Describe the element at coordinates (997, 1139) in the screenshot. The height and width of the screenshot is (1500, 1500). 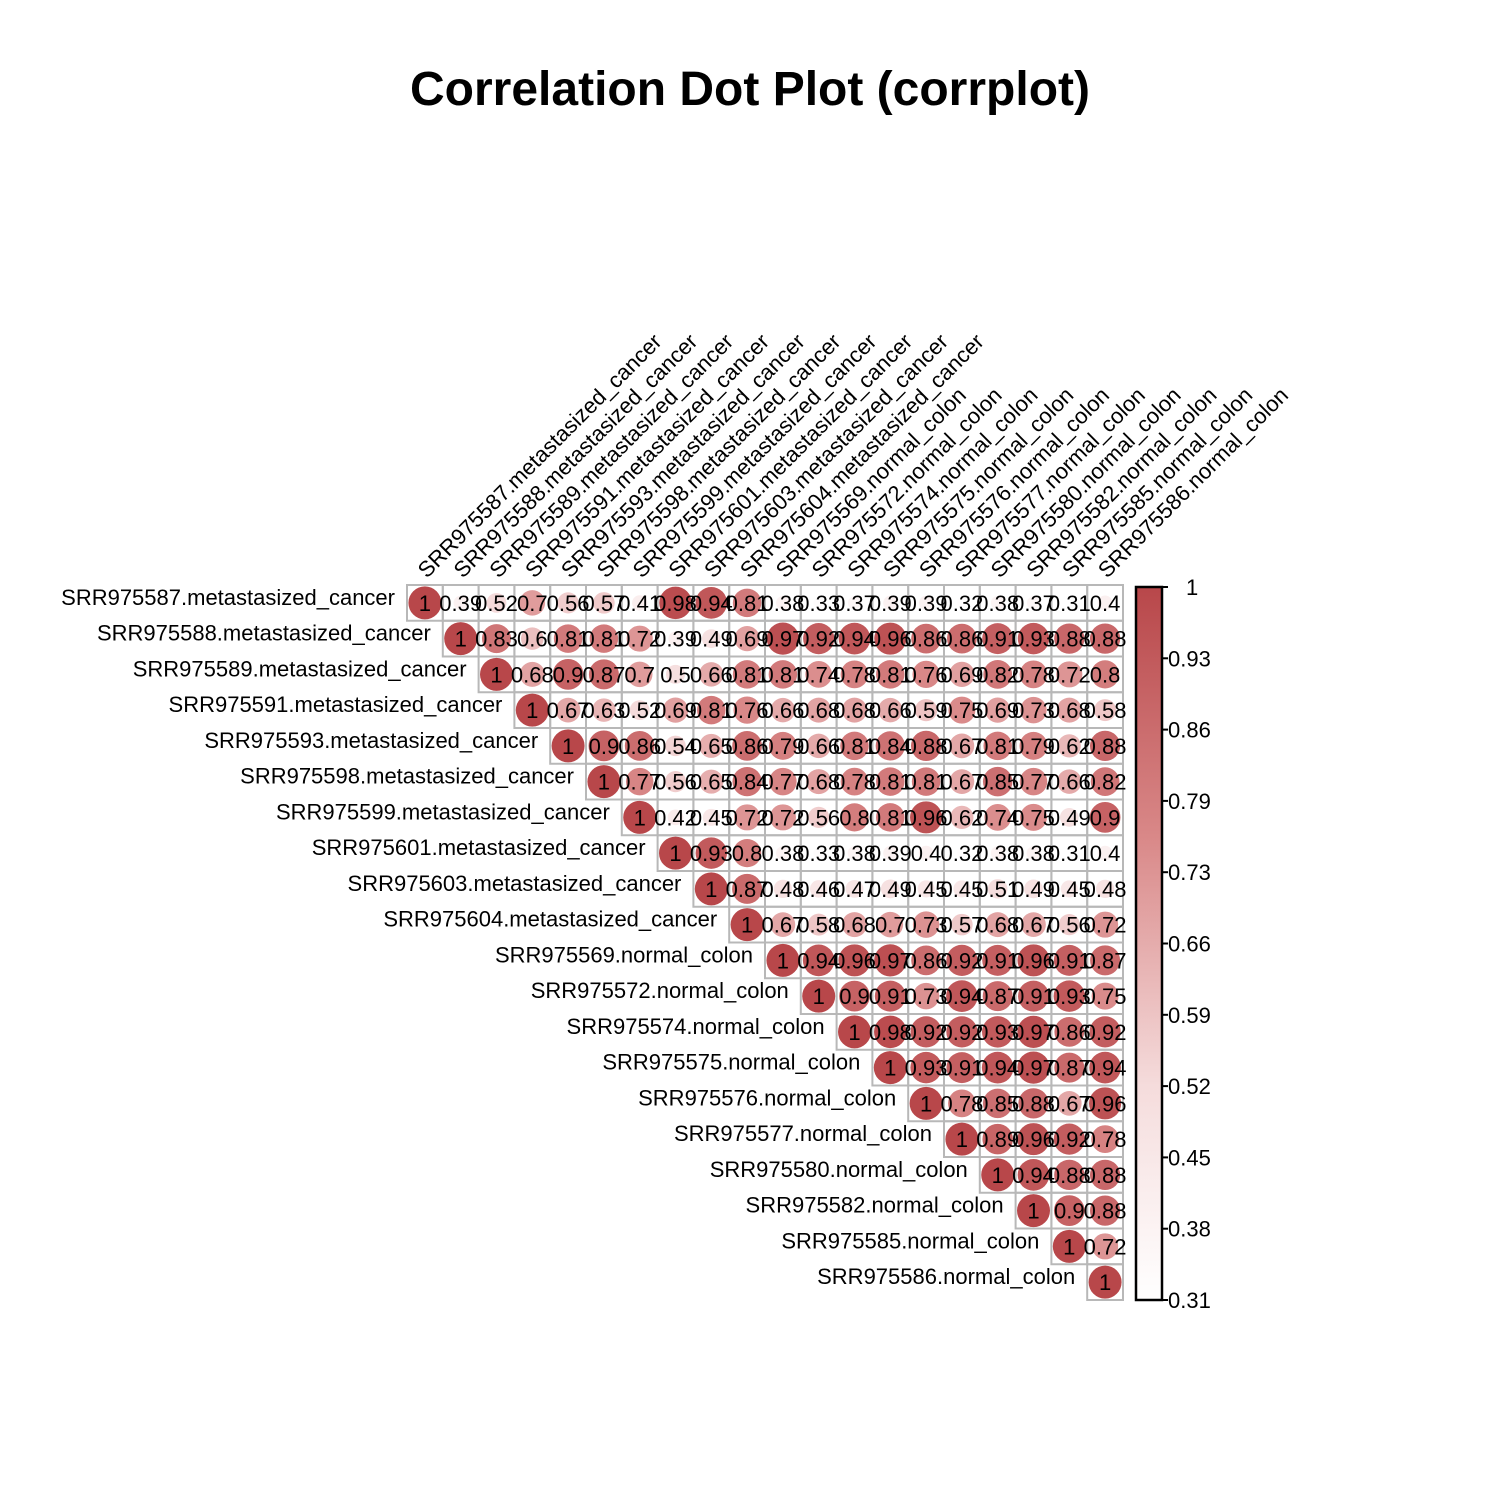
I see `correlation-value: 0.89` at that location.